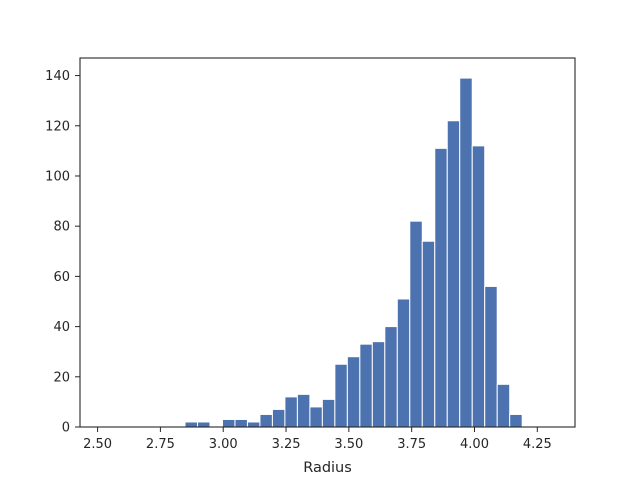  What do you see at coordinates (61, 277) in the screenshot?
I see `y-tick-label: 60` at bounding box center [61, 277].